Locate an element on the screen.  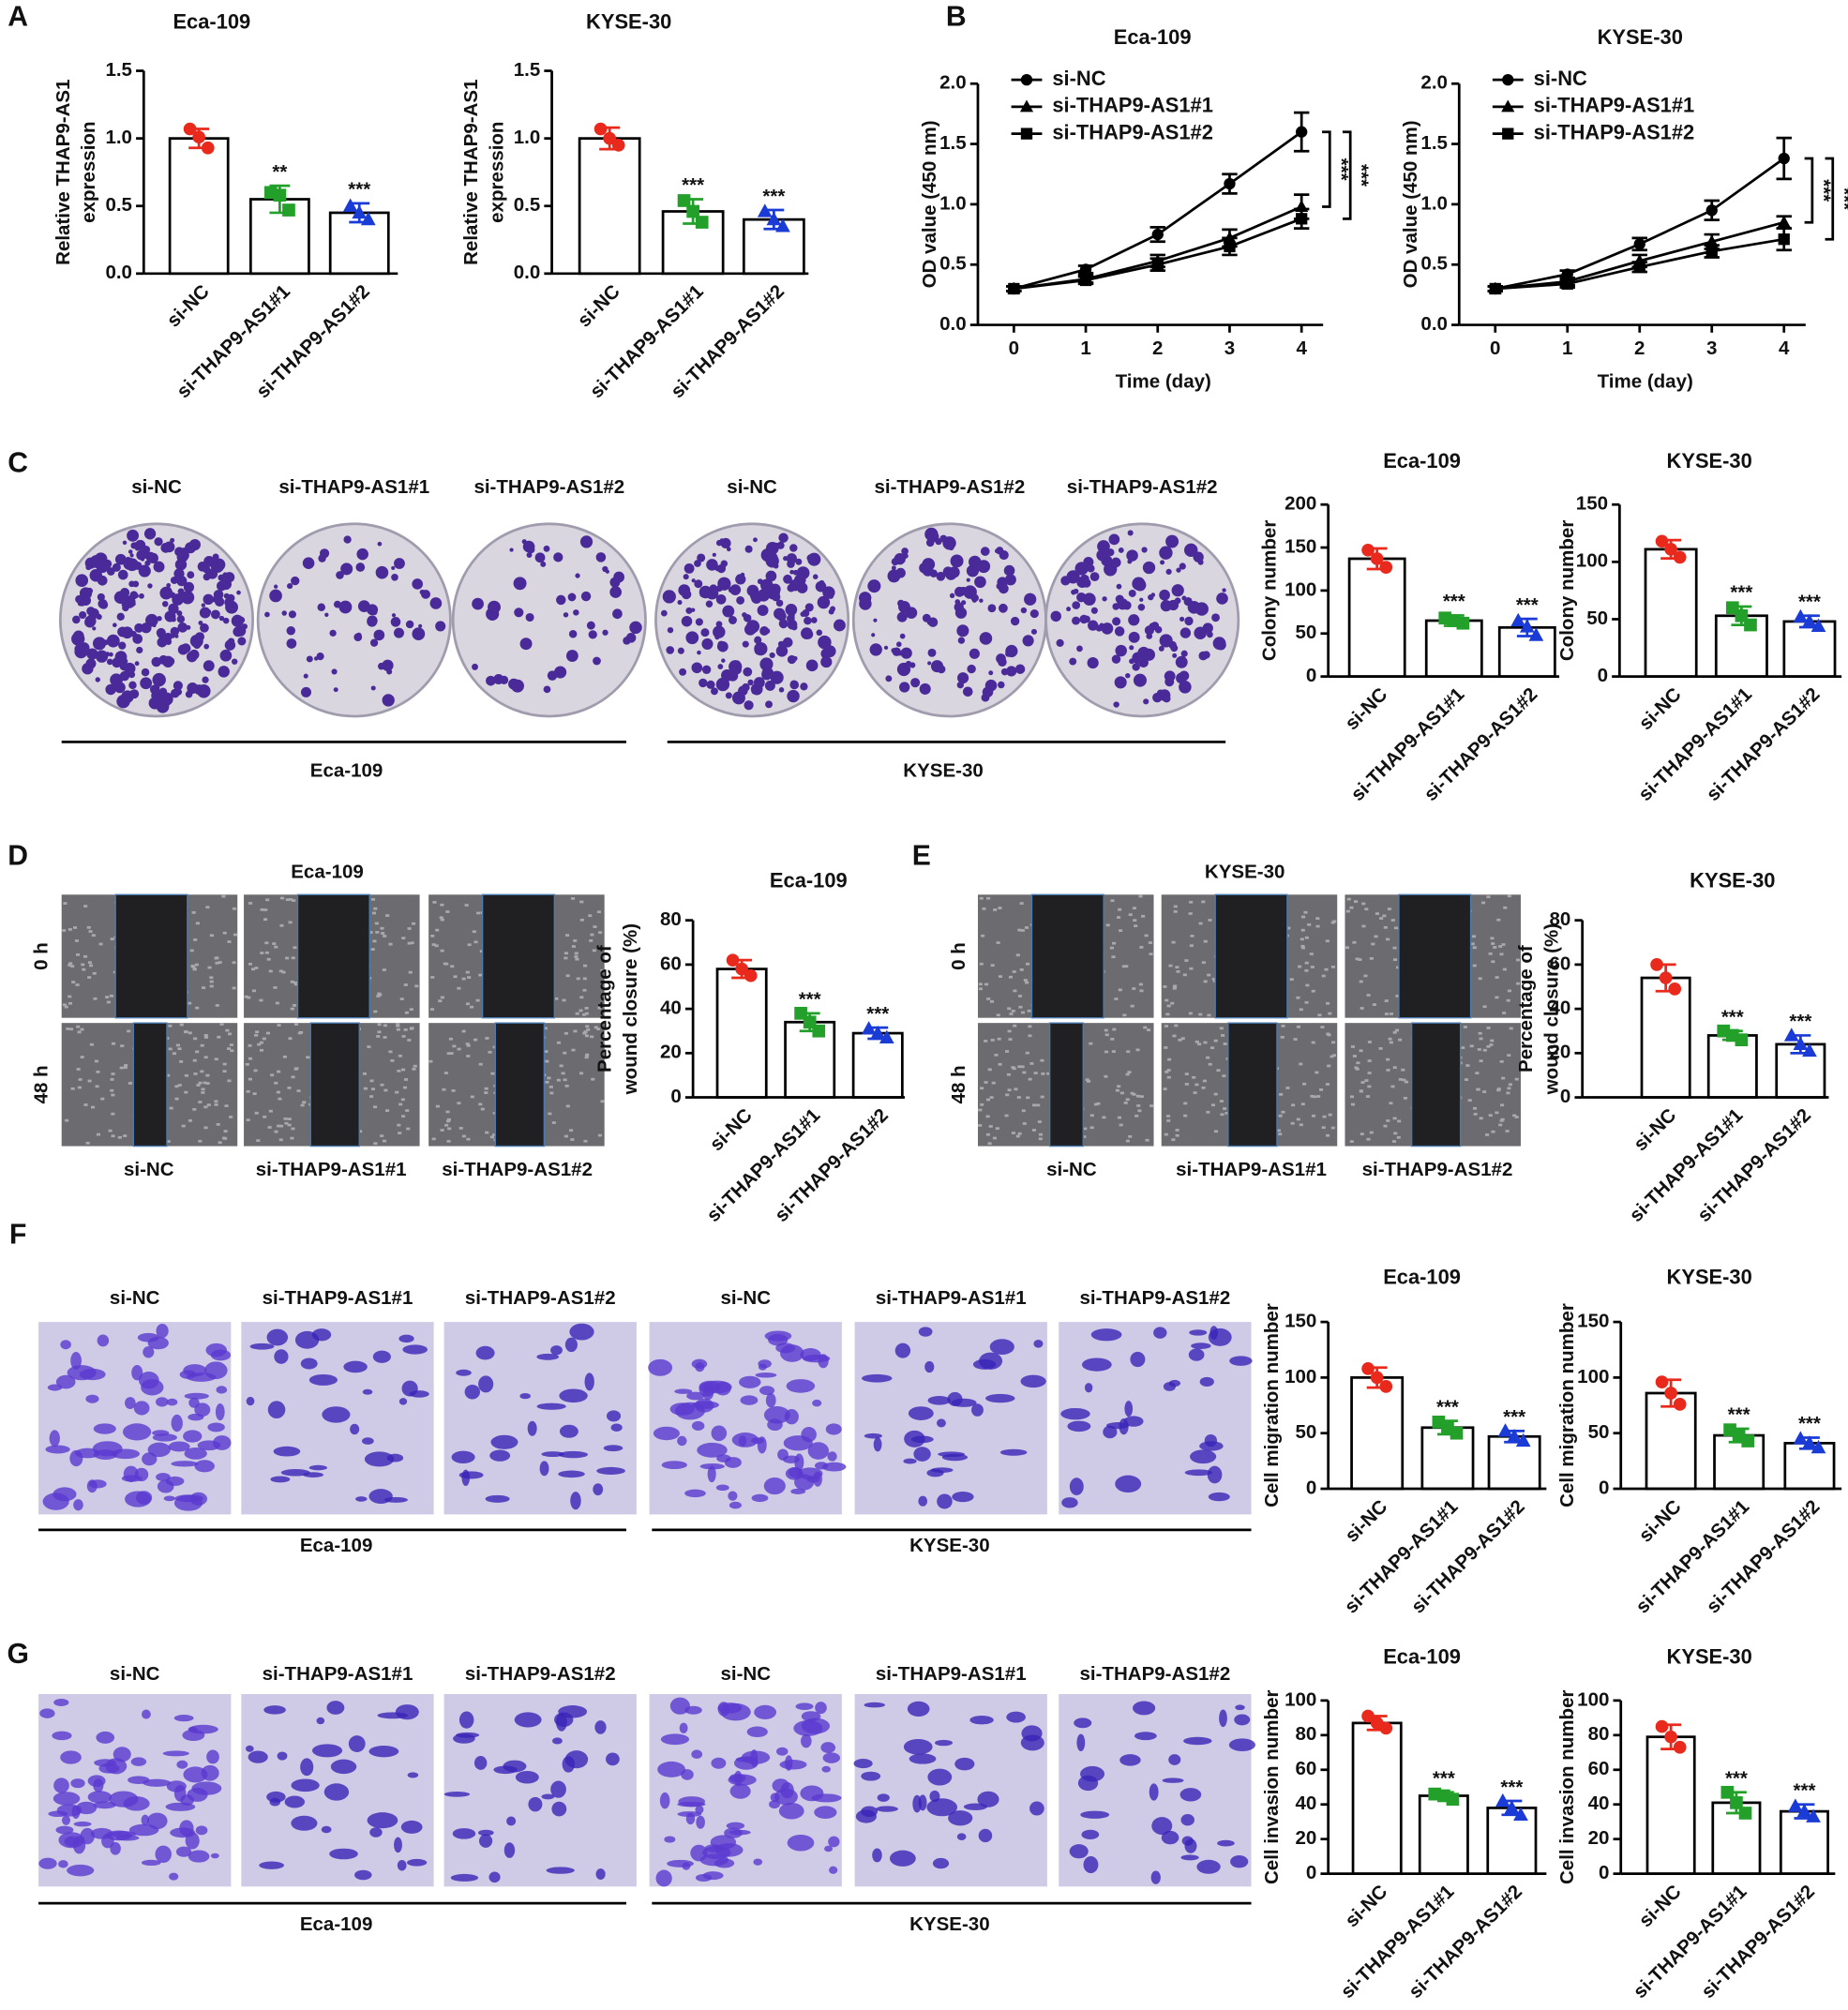
bar is located at coordinates (741, 1033).